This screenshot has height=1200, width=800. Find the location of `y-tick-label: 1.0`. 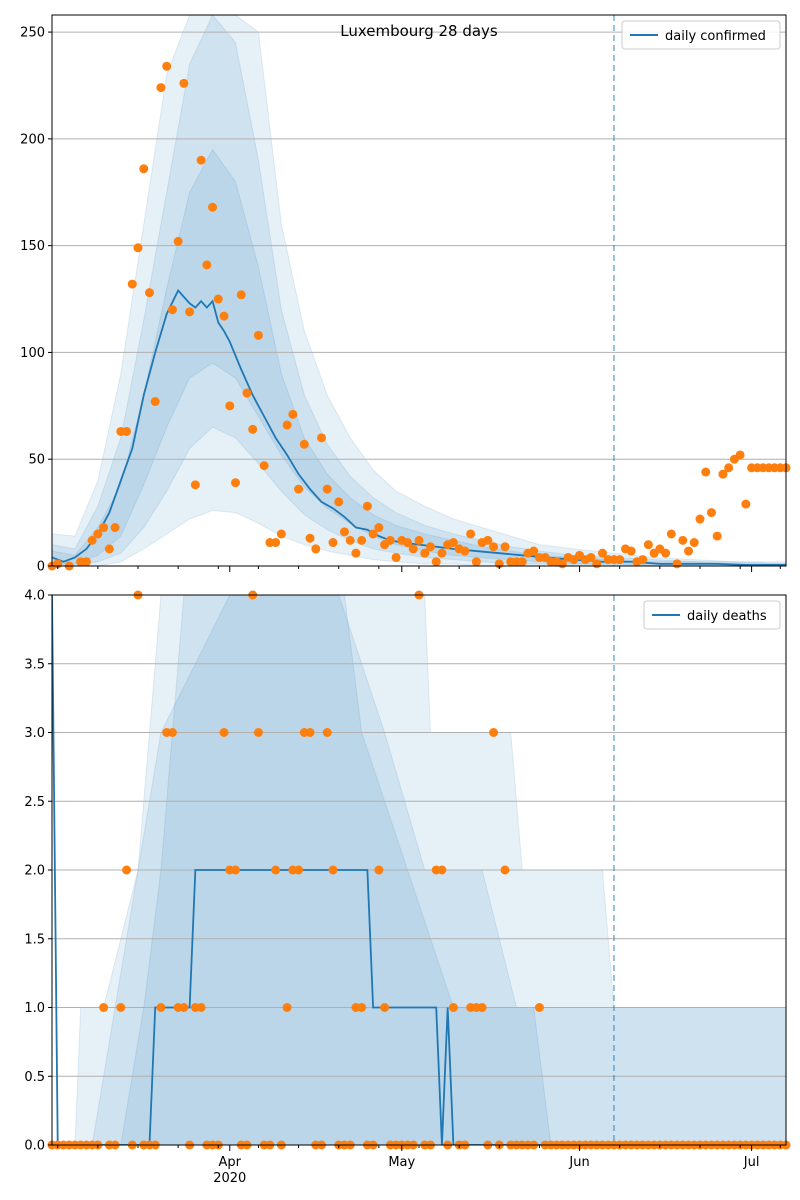

y-tick-label: 1.0 is located at coordinates (34, 1008).